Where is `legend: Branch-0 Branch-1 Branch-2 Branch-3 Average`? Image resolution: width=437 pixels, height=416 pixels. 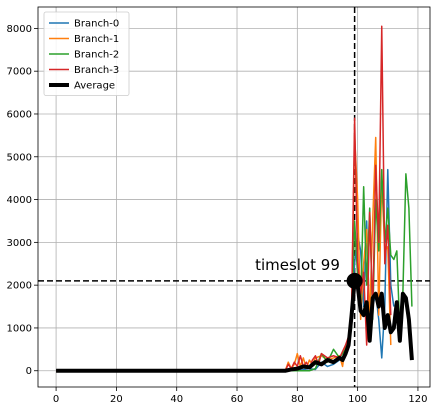
legend: Branch-0 Branch-1 Branch-2 Branch-3 Average is located at coordinates (86, 54).